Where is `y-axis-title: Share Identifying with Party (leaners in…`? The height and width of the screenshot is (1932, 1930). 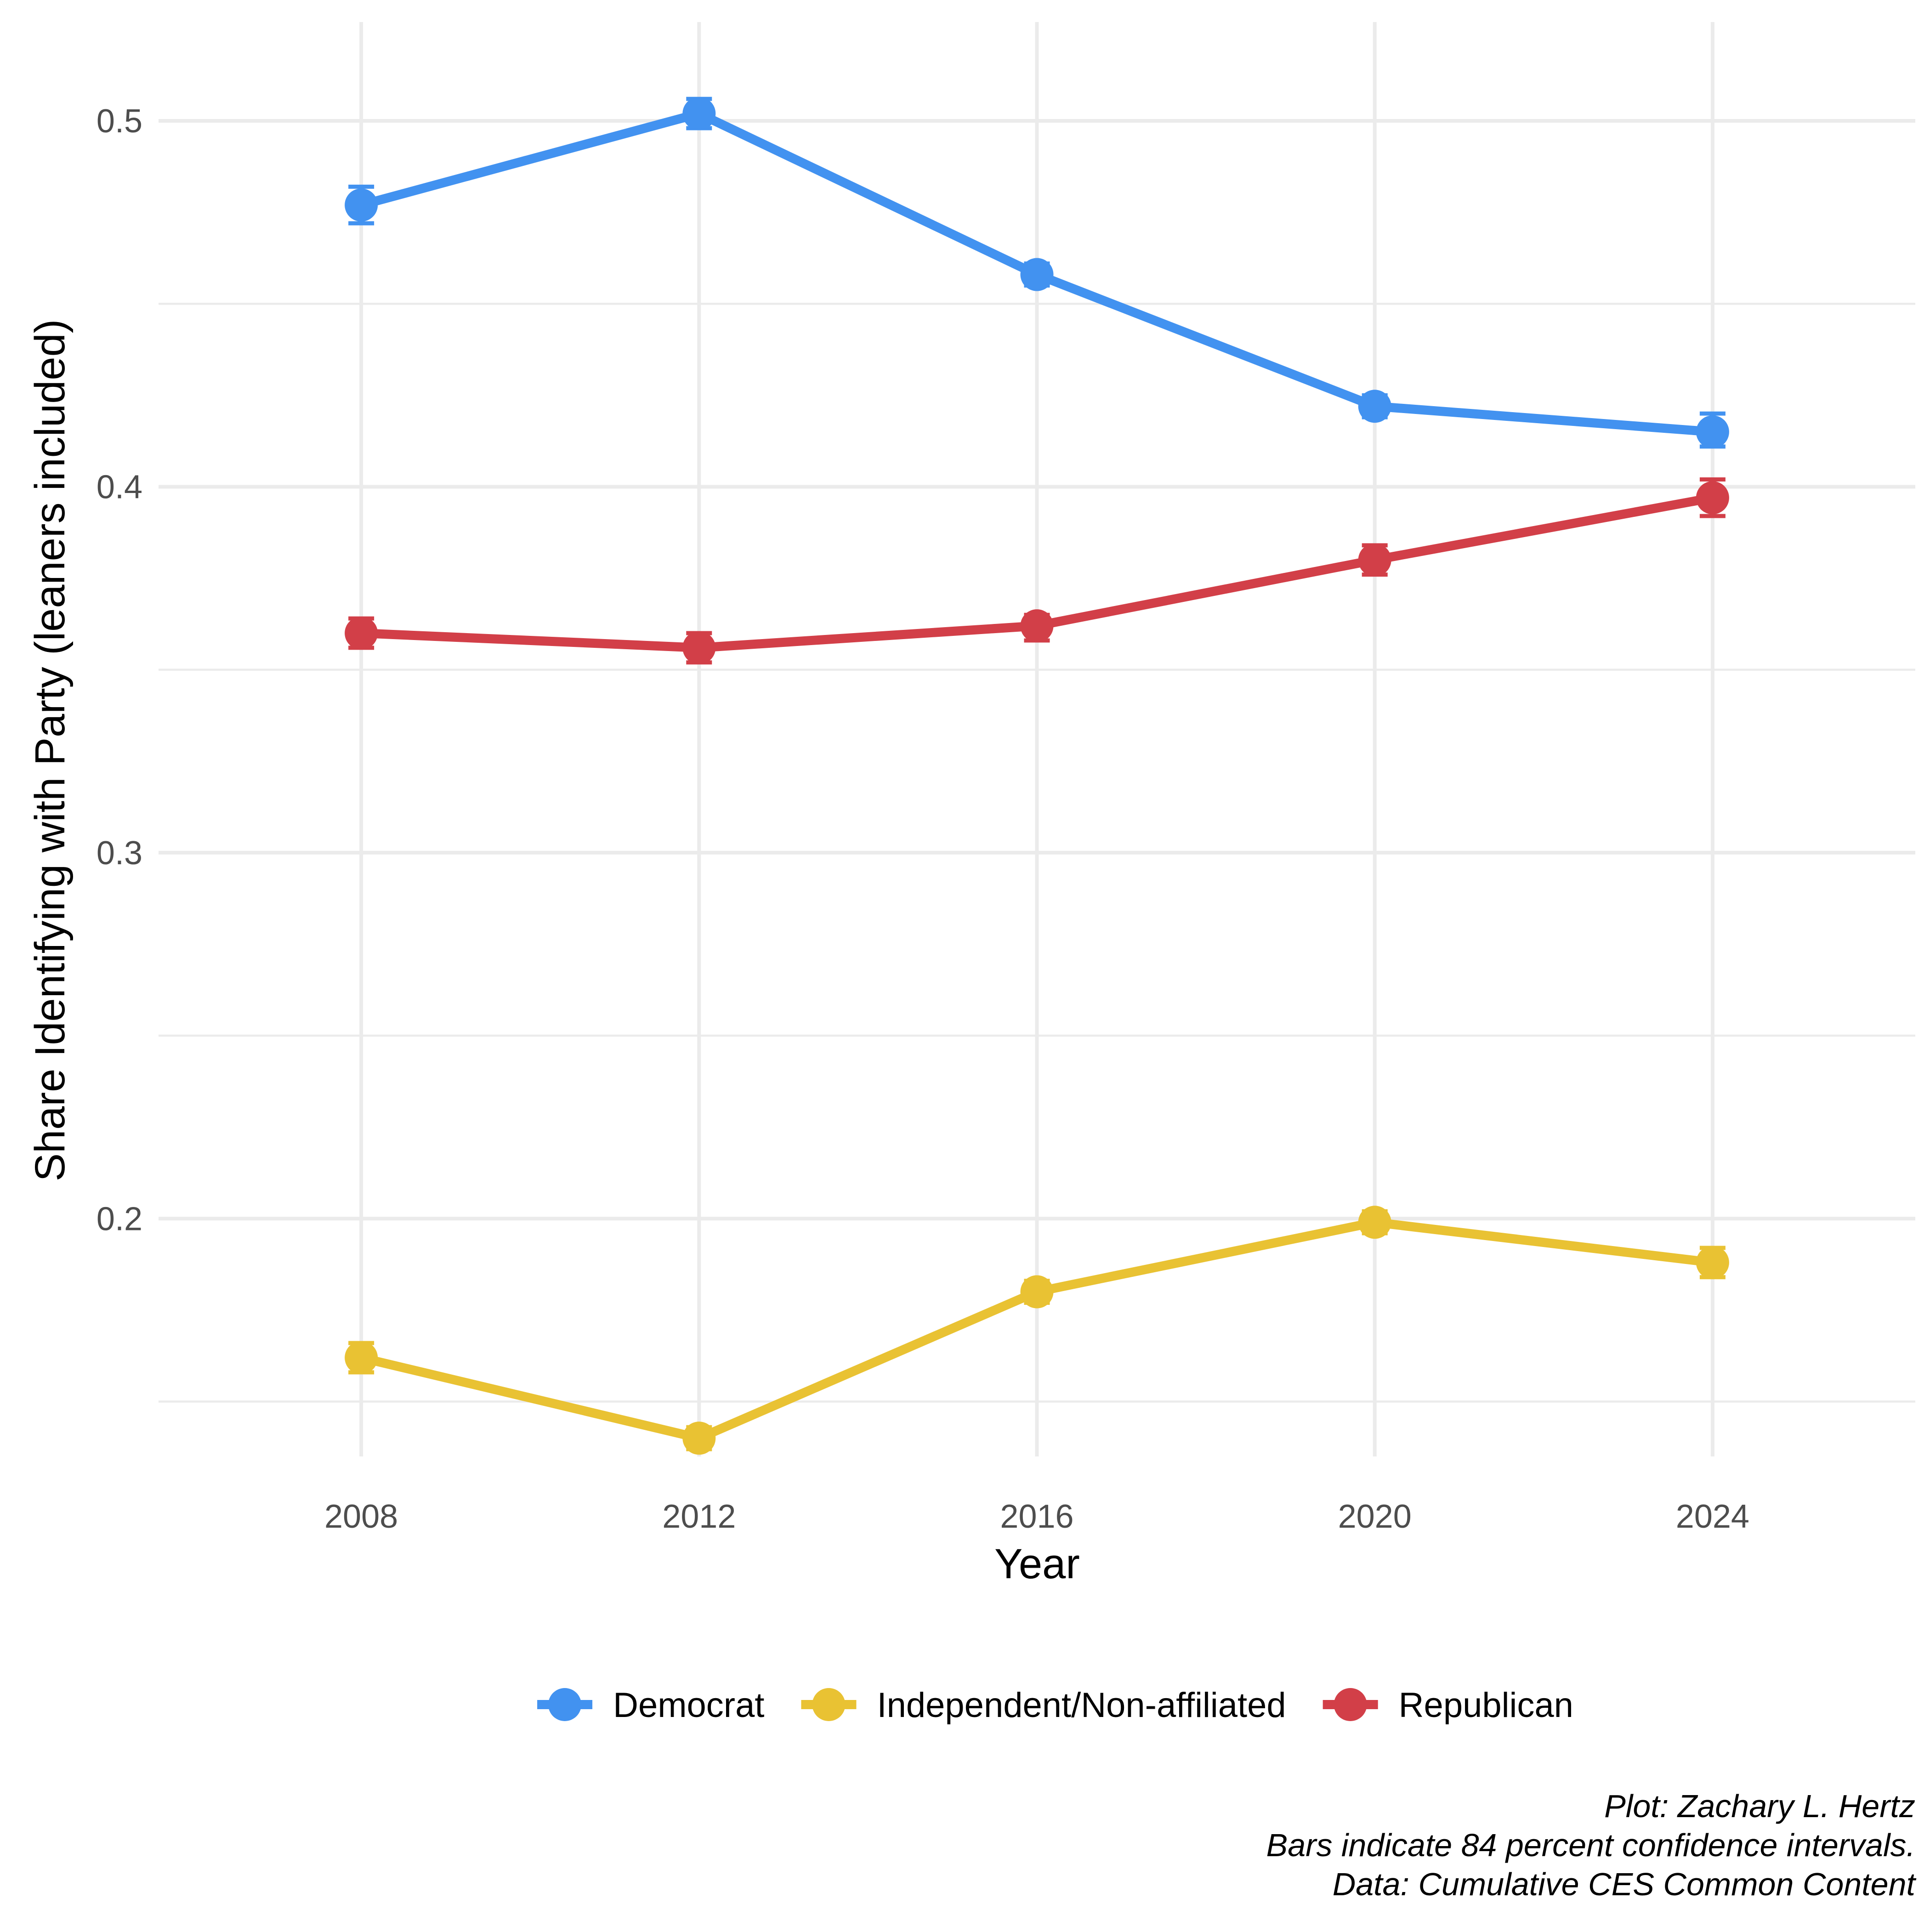
y-axis-title: Share Identifying with Party (leaners in… is located at coordinates (51, 750).